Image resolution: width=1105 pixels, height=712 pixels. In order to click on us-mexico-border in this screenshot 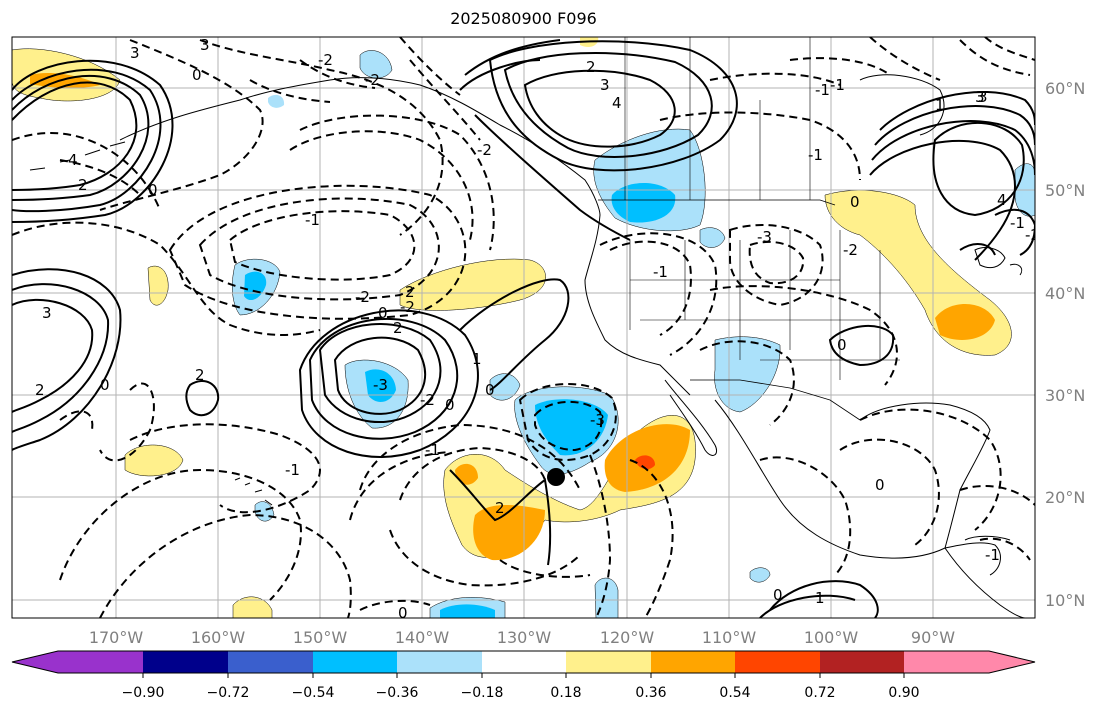, I will do `click(775, 400)`.